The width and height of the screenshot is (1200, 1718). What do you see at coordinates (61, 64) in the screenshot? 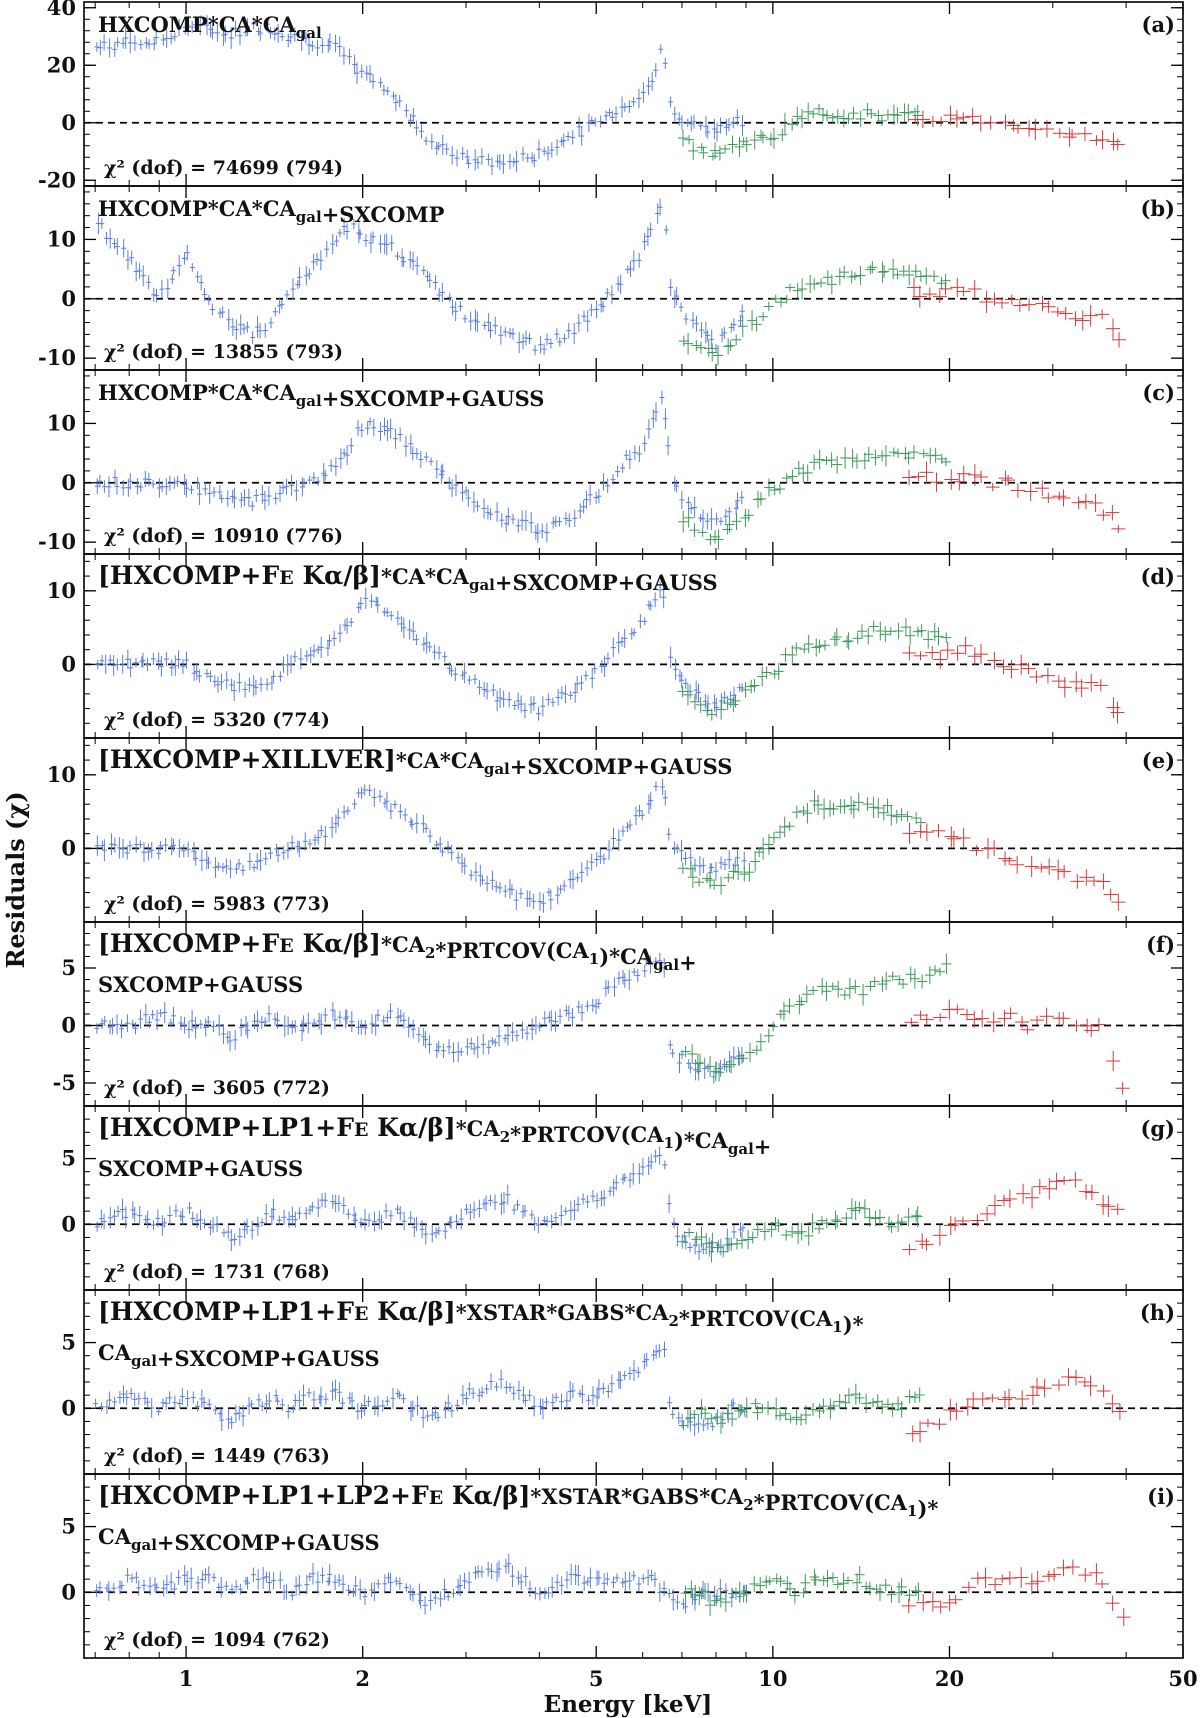
I see `y-tick-label: 20` at bounding box center [61, 64].